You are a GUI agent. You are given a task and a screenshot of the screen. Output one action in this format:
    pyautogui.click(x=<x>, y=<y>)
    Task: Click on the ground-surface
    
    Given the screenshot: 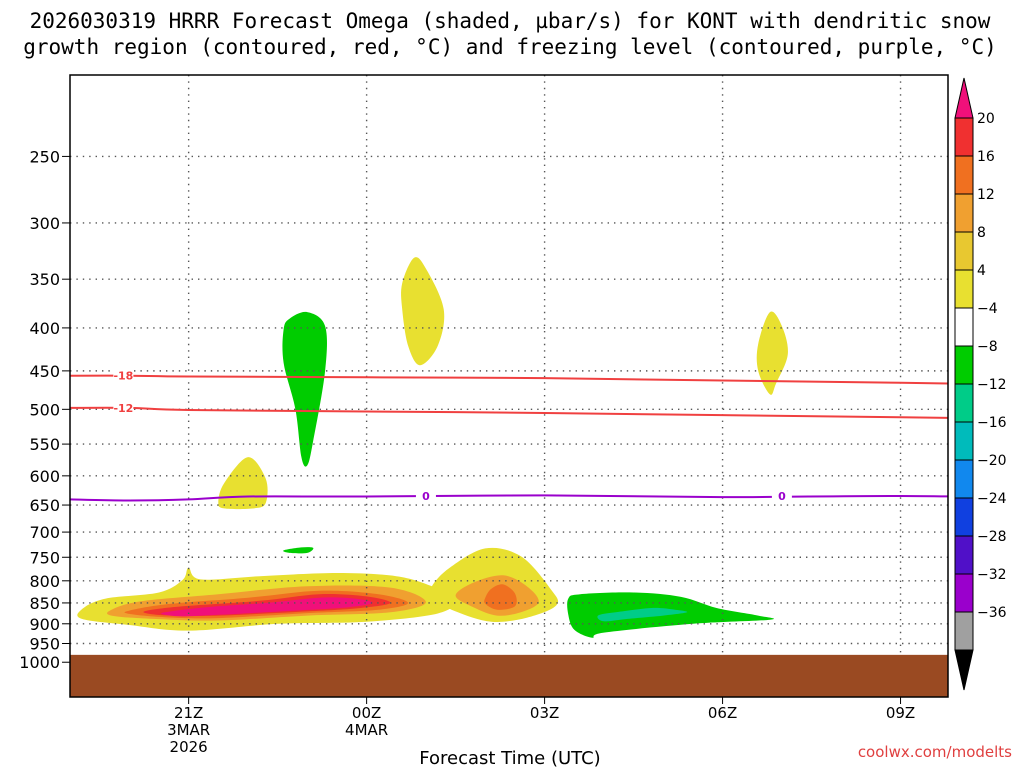 What is the action you would take?
    pyautogui.click(x=509, y=675)
    